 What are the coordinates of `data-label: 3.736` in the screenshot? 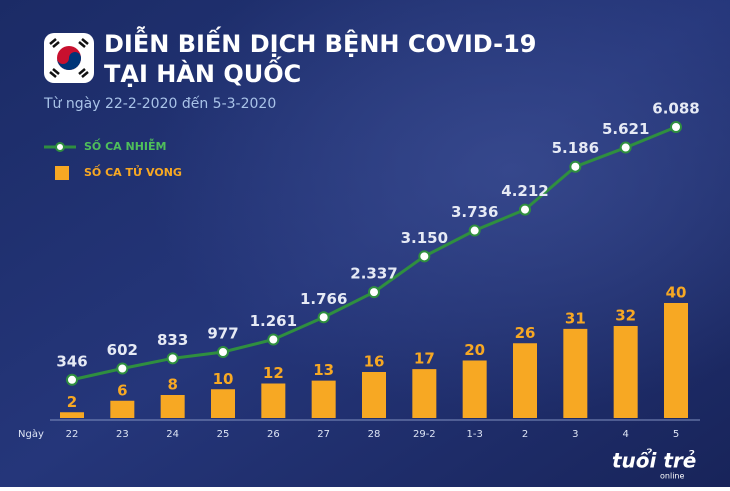 It's located at (474, 212).